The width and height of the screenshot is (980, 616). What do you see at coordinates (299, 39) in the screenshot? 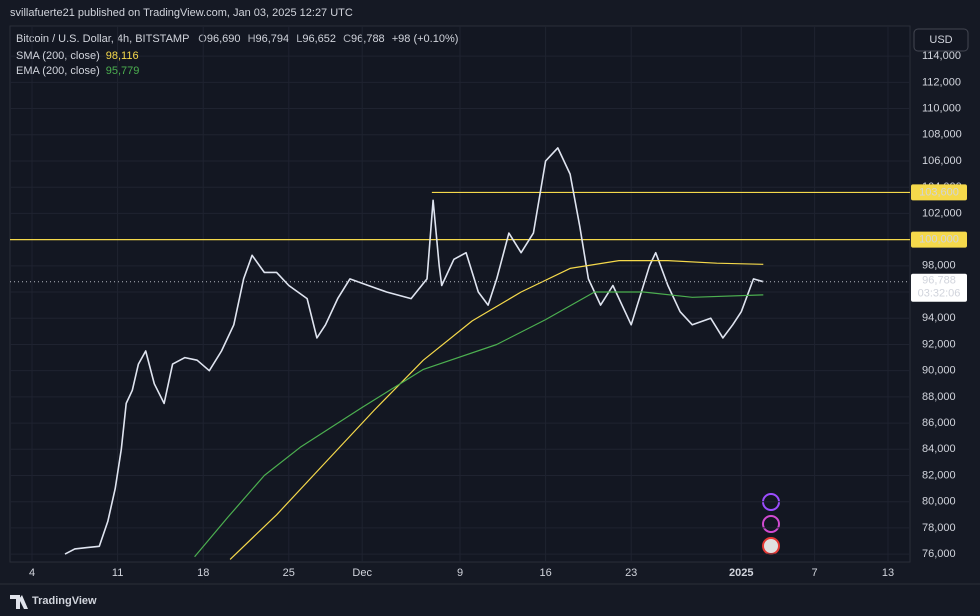
I see `ohlc-key: L` at bounding box center [299, 39].